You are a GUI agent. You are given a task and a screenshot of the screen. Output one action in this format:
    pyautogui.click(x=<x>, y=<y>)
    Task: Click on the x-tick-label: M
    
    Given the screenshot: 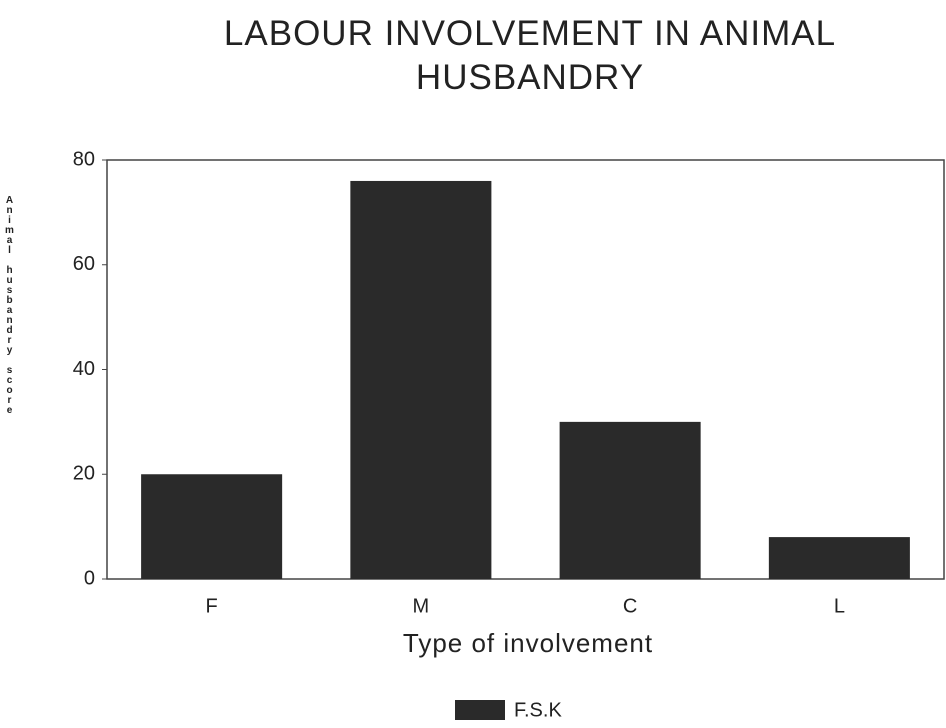 What is the action you would take?
    pyautogui.click(x=421, y=606)
    